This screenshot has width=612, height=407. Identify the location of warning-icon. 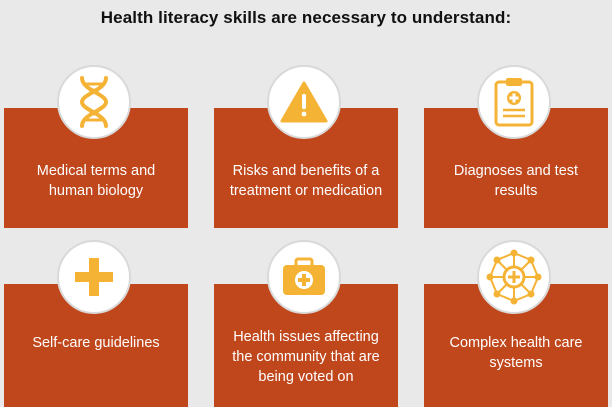
(304, 102).